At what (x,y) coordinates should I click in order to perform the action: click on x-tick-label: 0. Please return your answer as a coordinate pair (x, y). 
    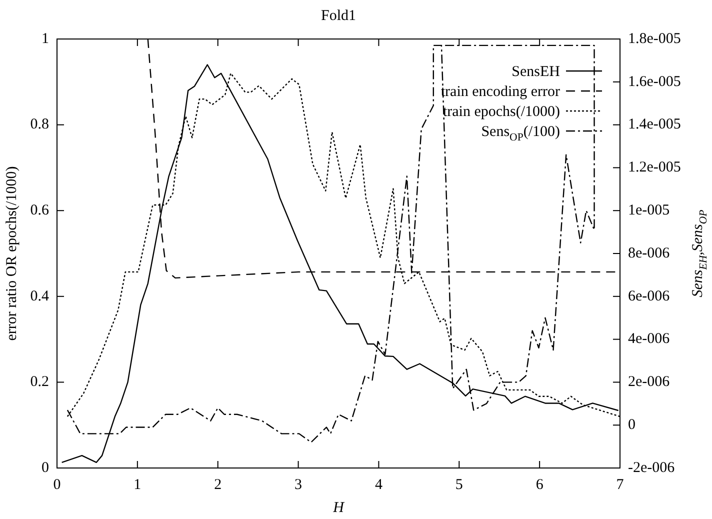
    Looking at the image, I should click on (57, 484).